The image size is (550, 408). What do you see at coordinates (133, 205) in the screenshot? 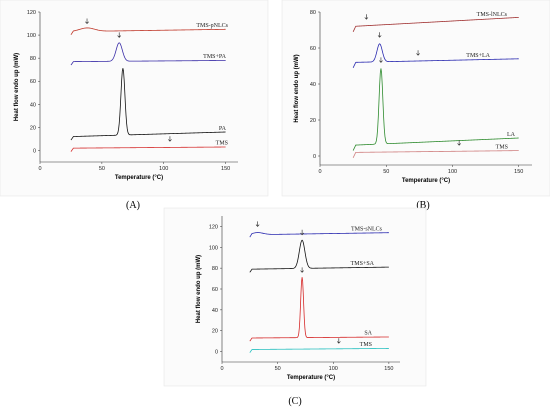
I see `panel-label: (A)` at bounding box center [133, 205].